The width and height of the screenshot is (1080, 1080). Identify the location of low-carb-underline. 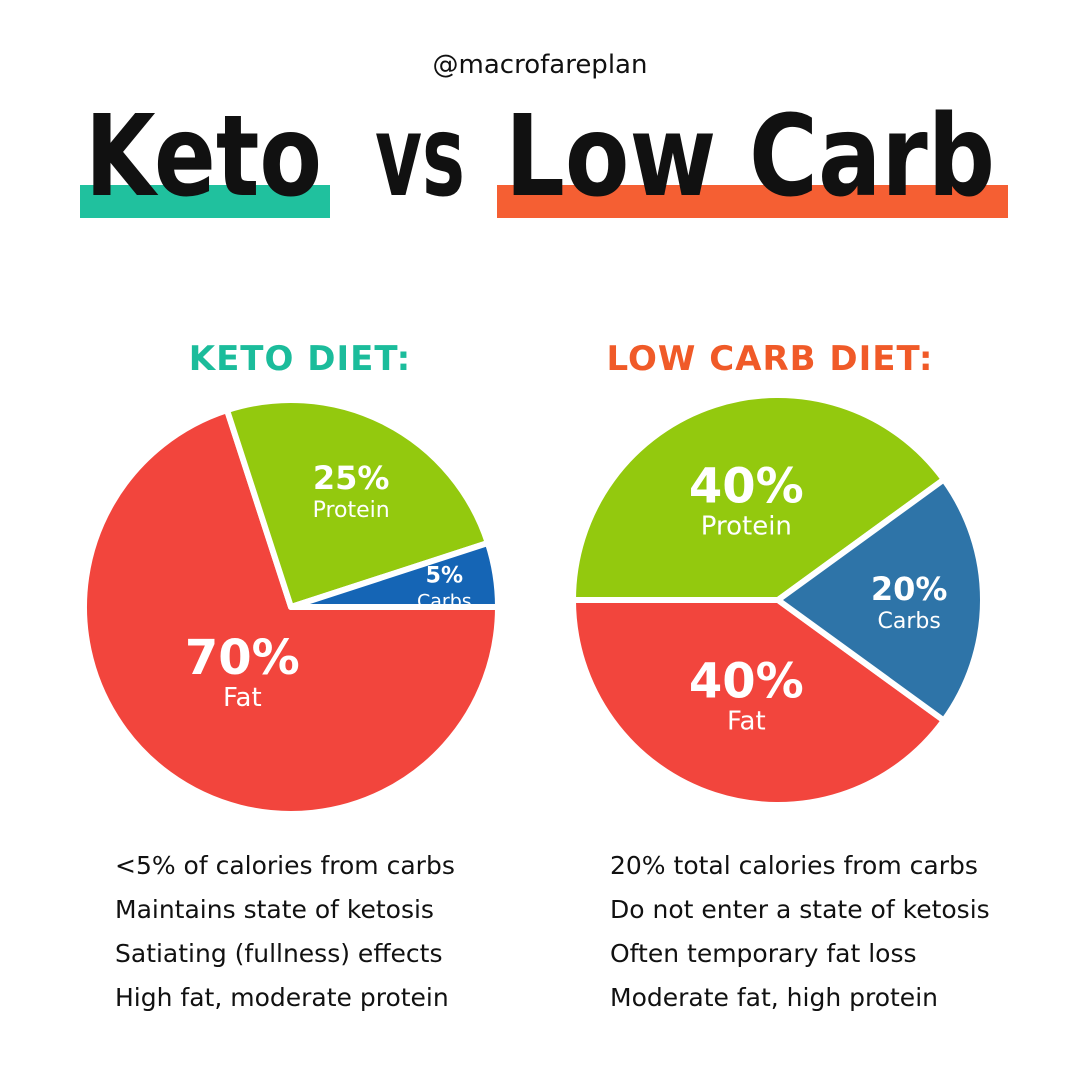
(752, 201).